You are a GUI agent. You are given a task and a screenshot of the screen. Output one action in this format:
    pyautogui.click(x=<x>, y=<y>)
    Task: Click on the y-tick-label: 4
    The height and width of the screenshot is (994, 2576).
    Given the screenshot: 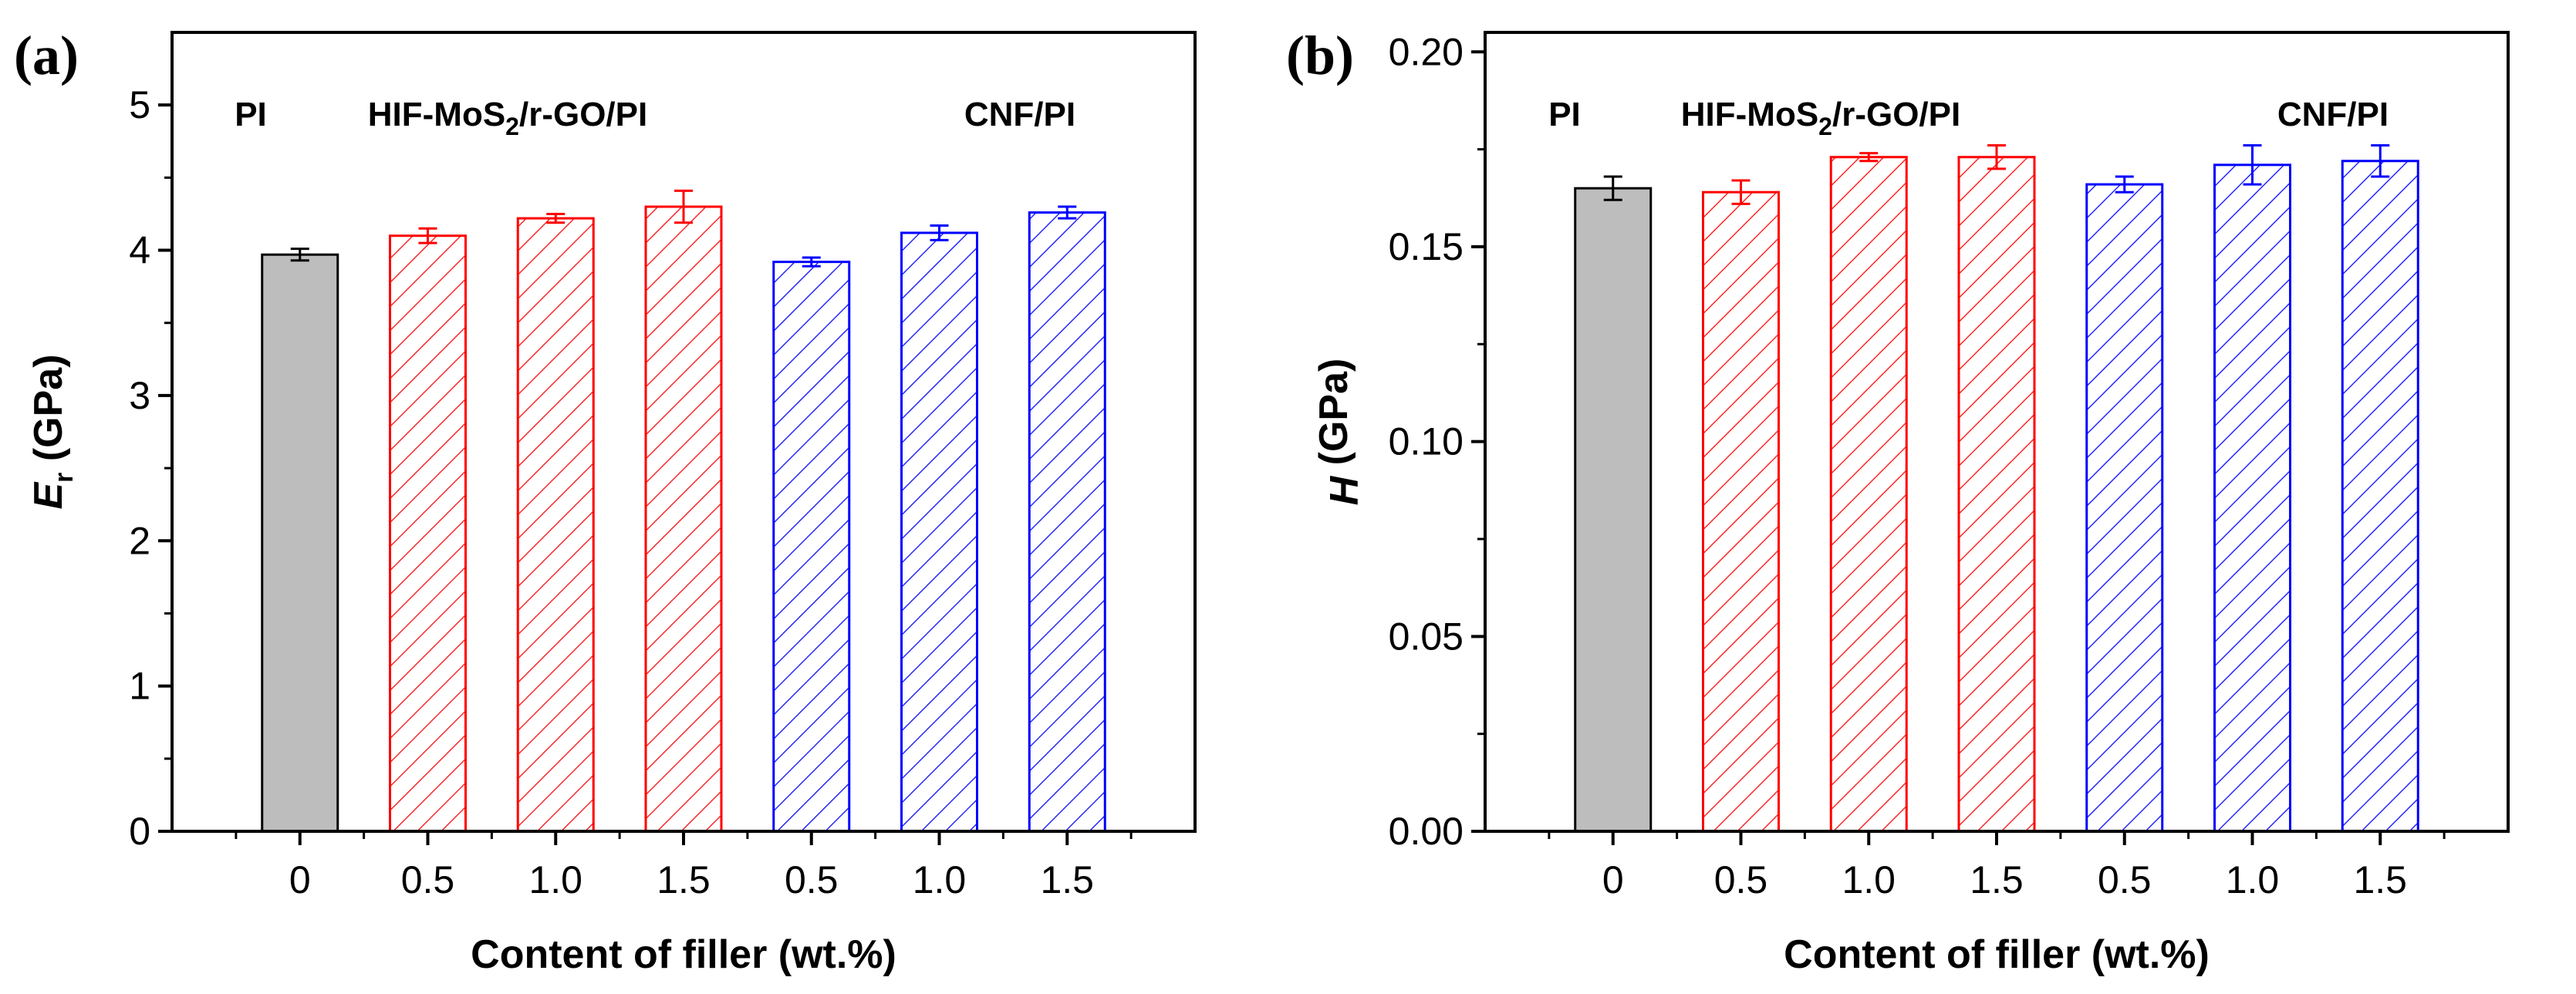 What is the action you would take?
    pyautogui.click(x=139, y=250)
    